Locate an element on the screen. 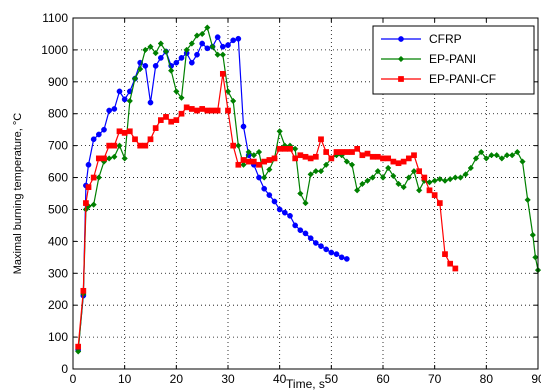  x-tick-label: 20 is located at coordinates (177, 379).